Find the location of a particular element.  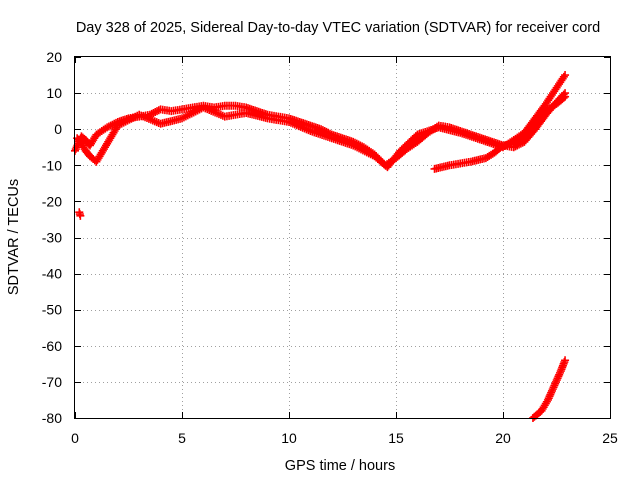

x-tick-label: 20 is located at coordinates (503, 438).